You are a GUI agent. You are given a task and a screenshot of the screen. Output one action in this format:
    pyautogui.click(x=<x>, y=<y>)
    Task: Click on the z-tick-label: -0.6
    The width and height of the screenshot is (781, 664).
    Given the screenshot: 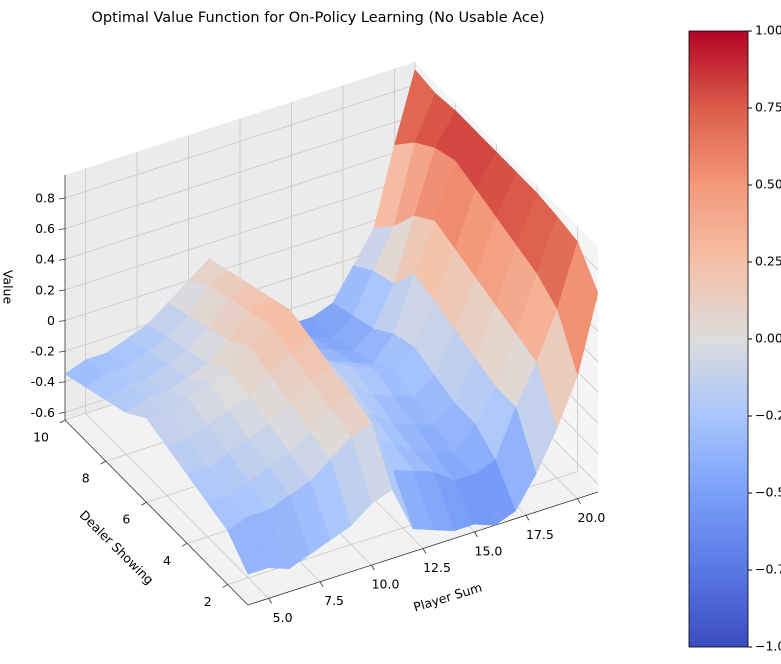 What is the action you would take?
    pyautogui.click(x=43, y=412)
    